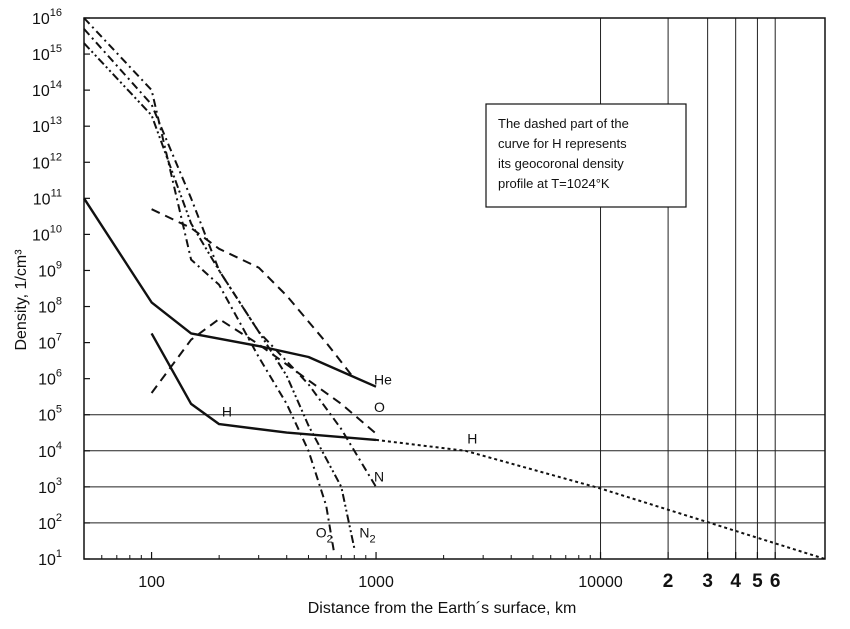 This screenshot has width=850, height=629. What do you see at coordinates (227, 411) in the screenshot?
I see `curve-label-2: H` at bounding box center [227, 411].